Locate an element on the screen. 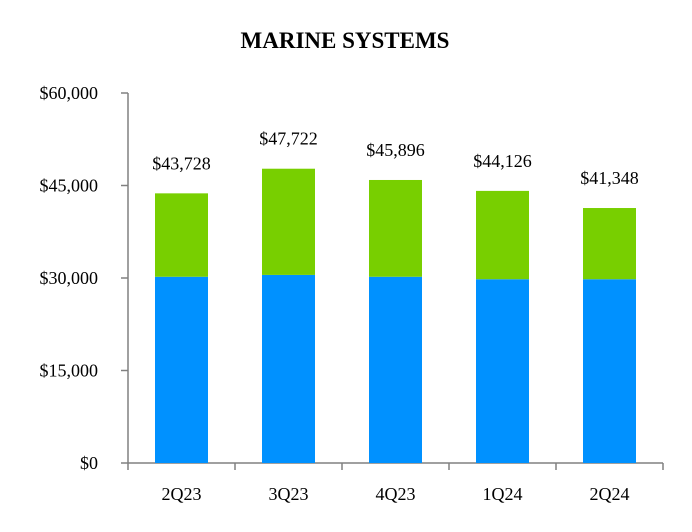  y-tick-label: $15,000 is located at coordinates (69, 371).